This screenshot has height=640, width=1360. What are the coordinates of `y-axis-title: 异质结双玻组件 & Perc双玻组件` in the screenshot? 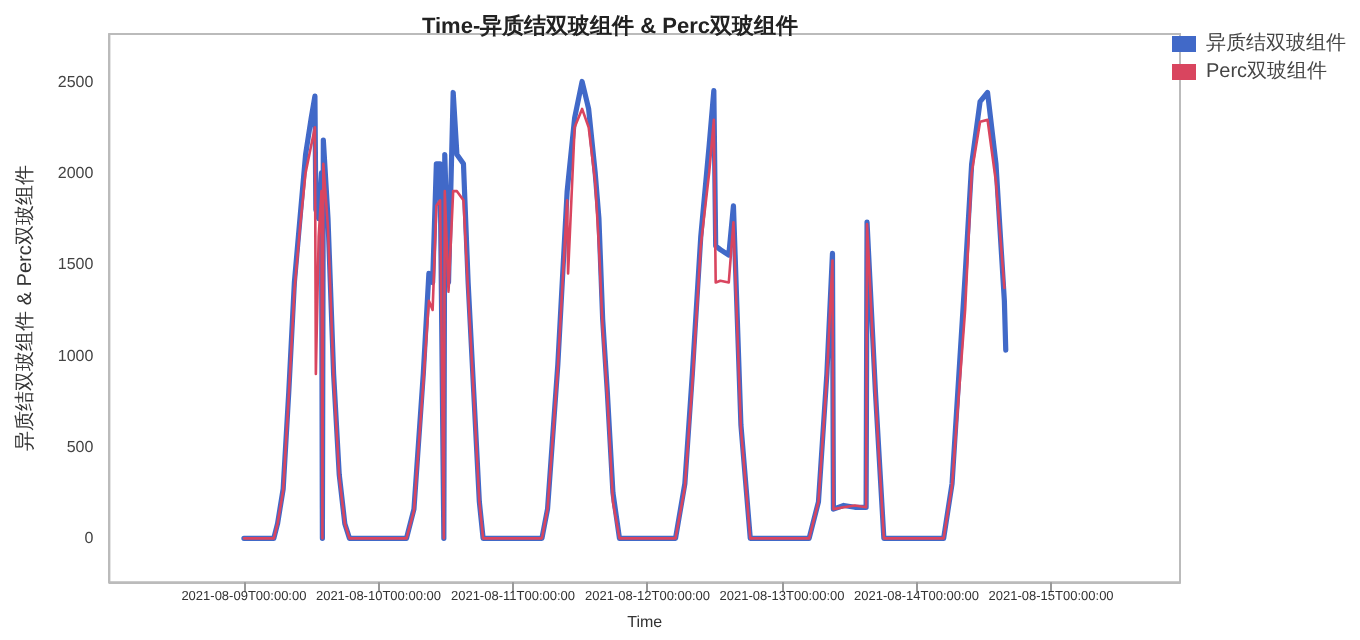 It's located at (25, 308).